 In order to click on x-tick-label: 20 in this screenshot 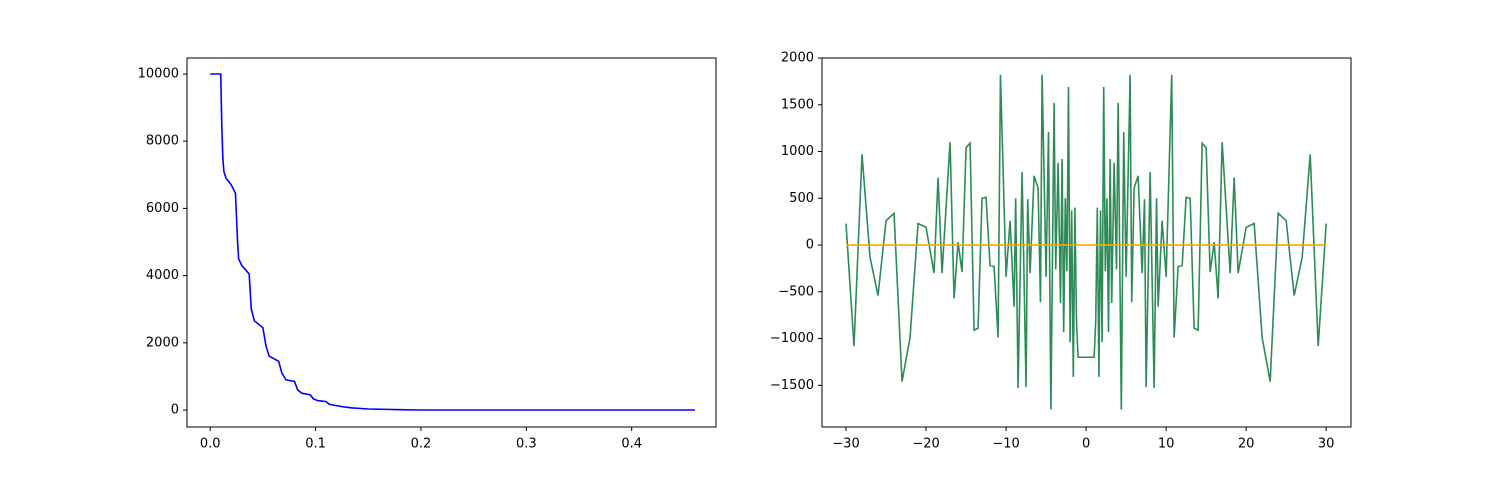, I will do `click(1246, 444)`.